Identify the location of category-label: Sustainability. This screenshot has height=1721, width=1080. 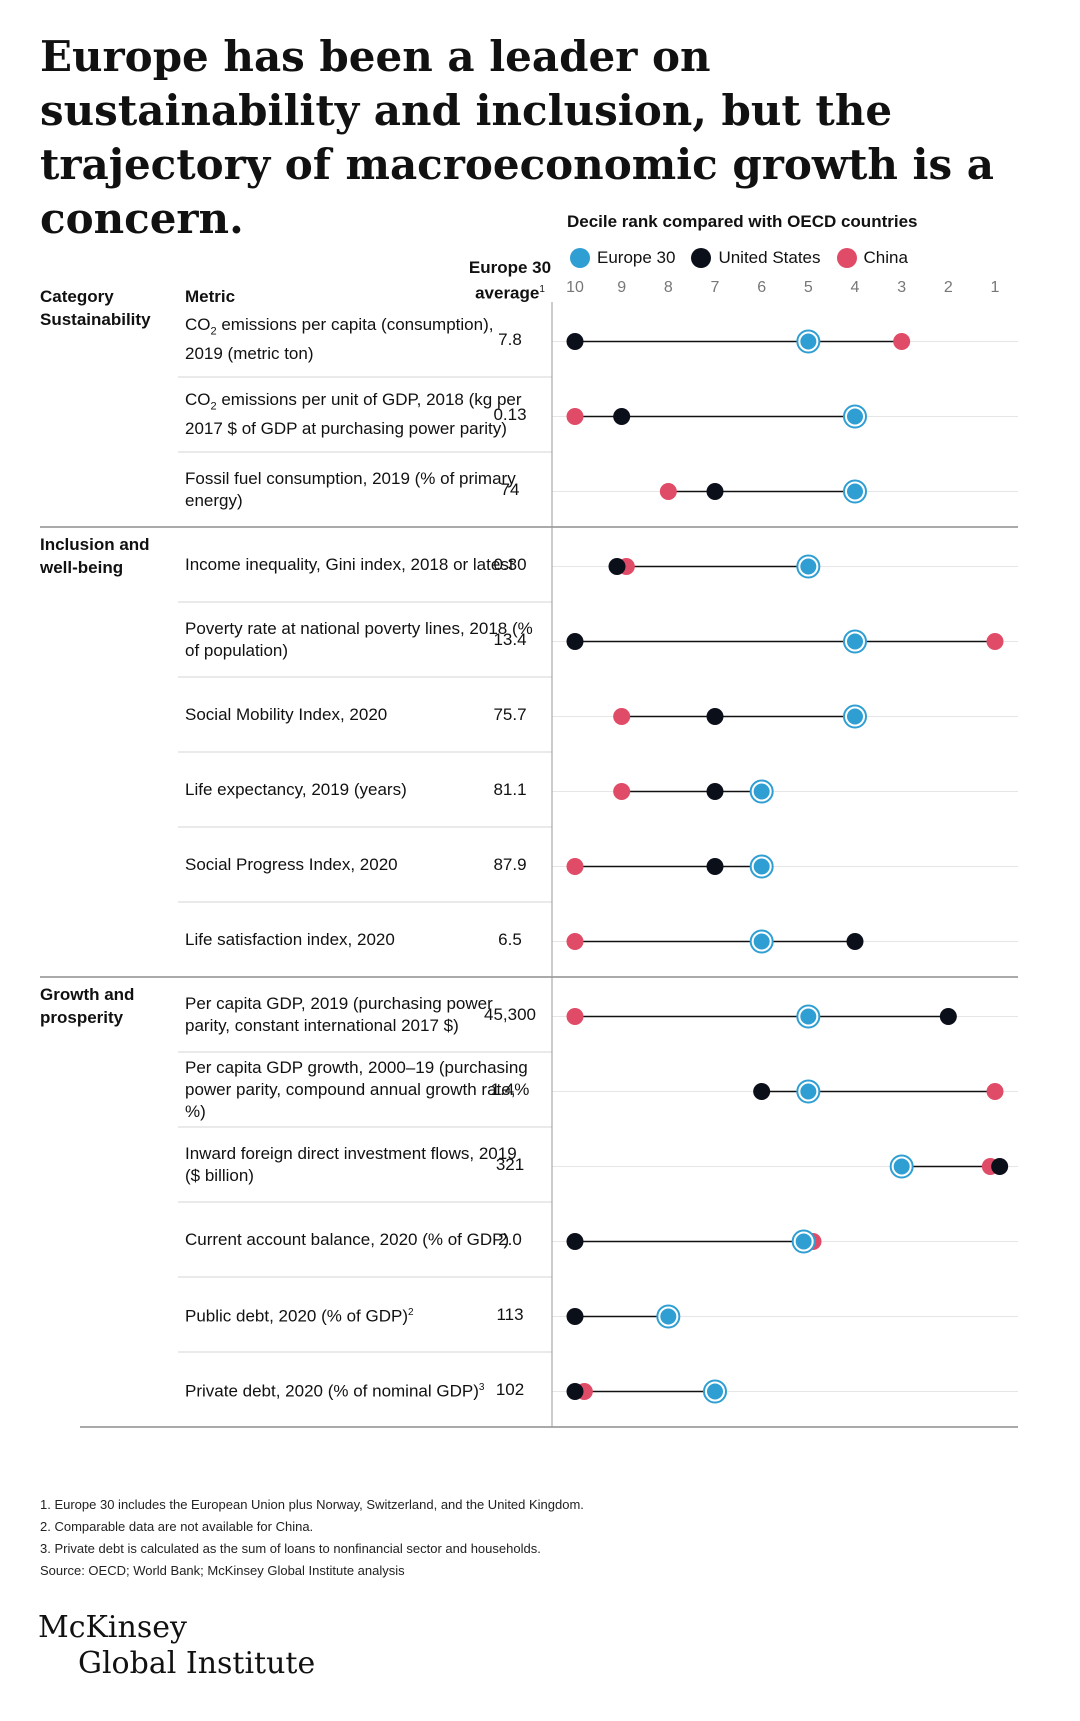
(95, 319).